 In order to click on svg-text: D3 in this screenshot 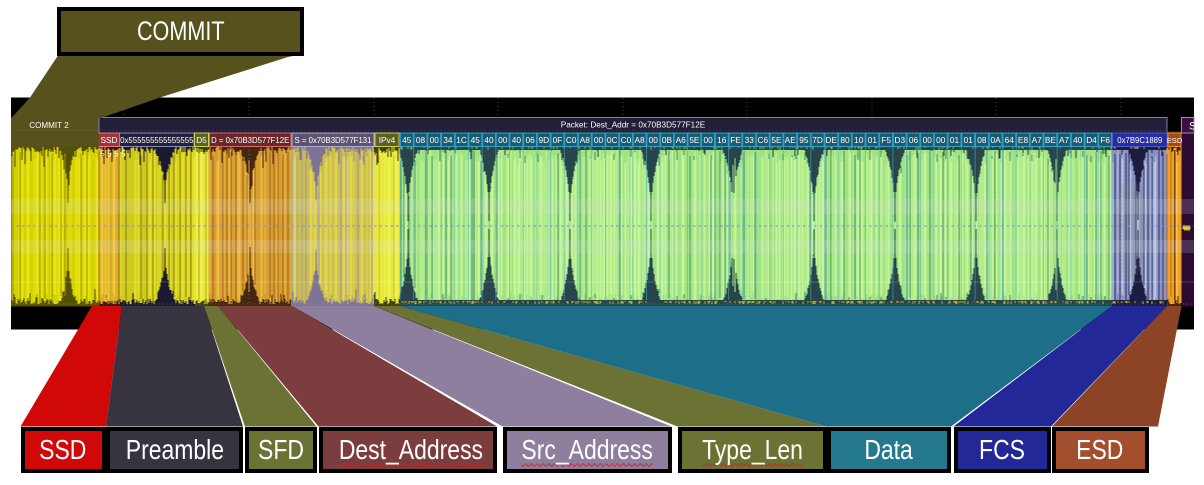, I will do `click(899, 140)`.